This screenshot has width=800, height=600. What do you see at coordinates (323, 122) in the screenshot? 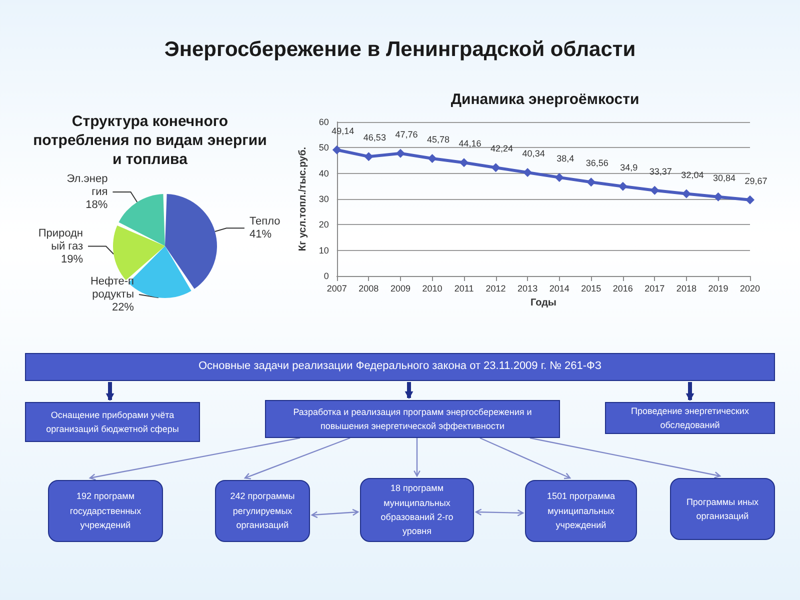
I see `y-tick-label: 60` at bounding box center [323, 122].